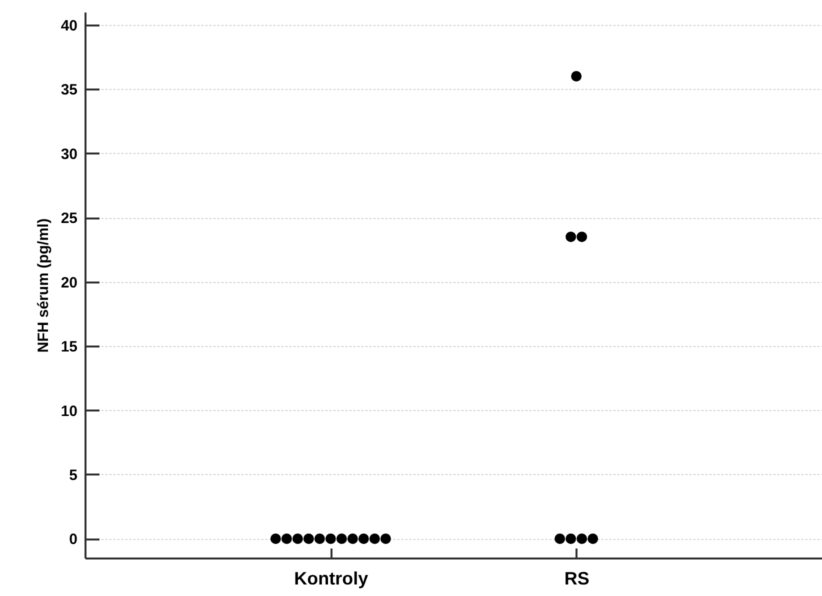  What do you see at coordinates (43, 285) in the screenshot?
I see `y-axis-title: NFH sérum (pg/ml)` at bounding box center [43, 285].